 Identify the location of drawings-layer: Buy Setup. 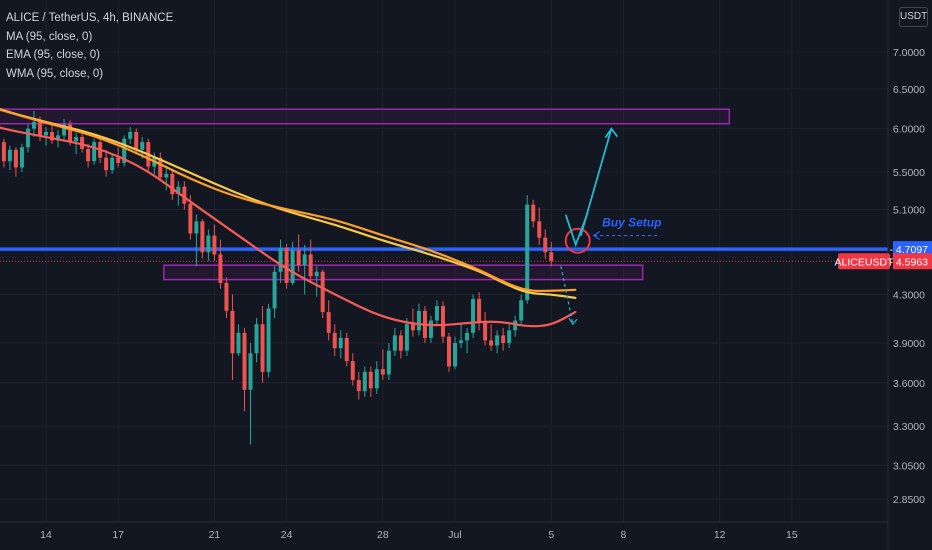
(610, 226).